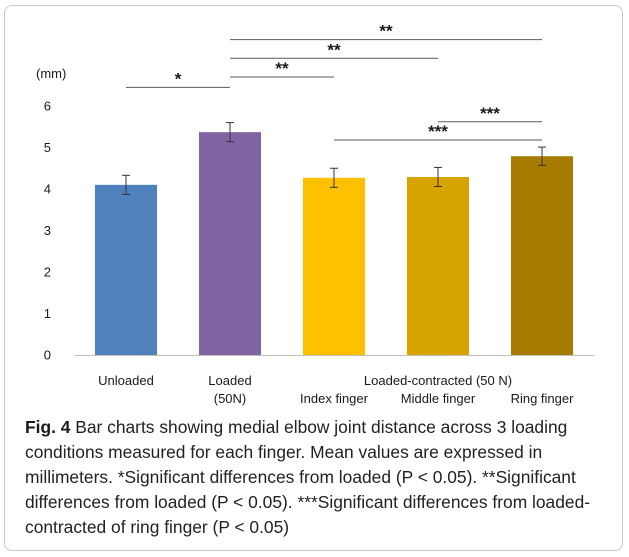  I want to click on x-tick-label: Ring finger, so click(543, 398).